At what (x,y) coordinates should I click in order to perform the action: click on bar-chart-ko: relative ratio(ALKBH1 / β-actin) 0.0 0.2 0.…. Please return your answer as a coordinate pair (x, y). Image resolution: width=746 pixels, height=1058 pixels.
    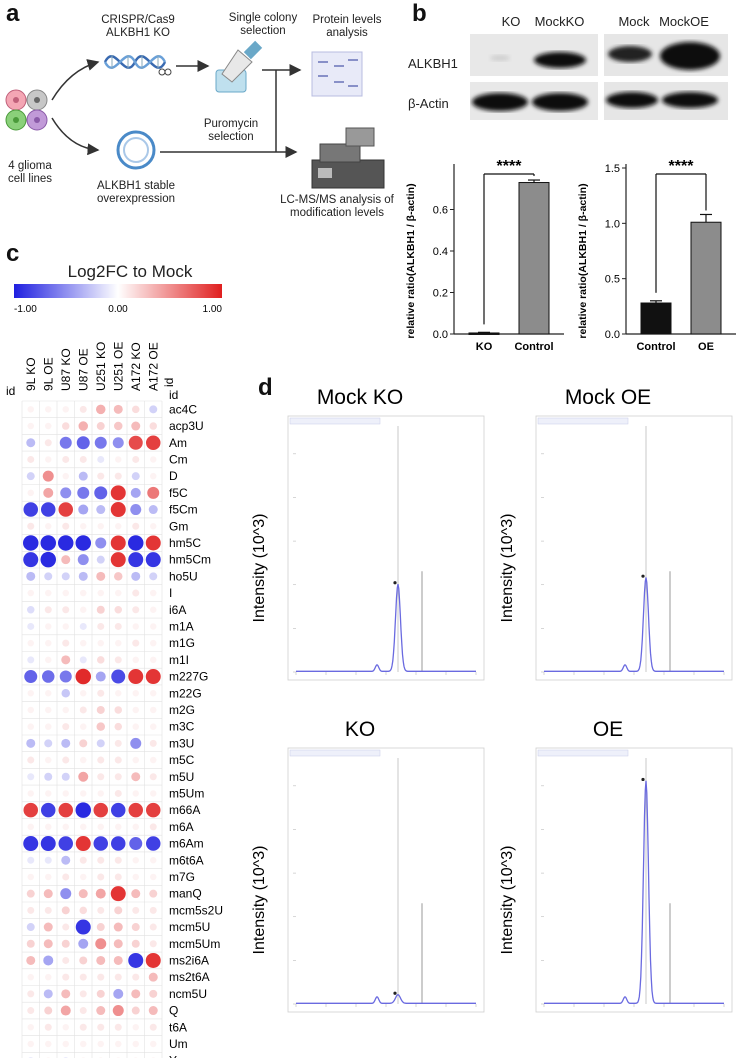
    Looking at the image, I should click on (484, 255).